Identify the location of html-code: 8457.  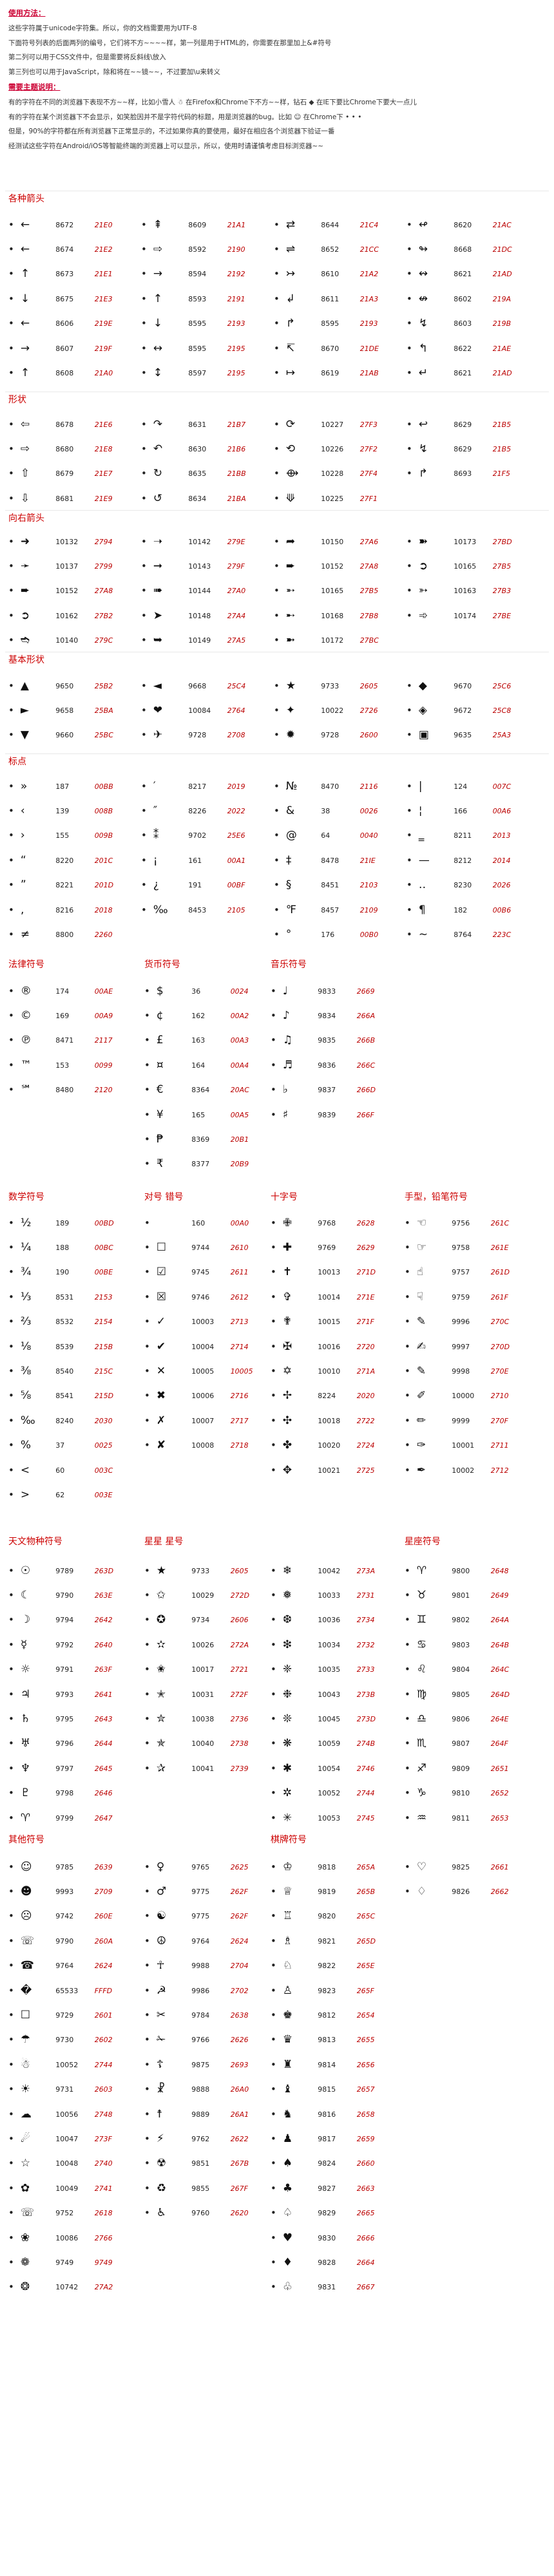
(330, 910).